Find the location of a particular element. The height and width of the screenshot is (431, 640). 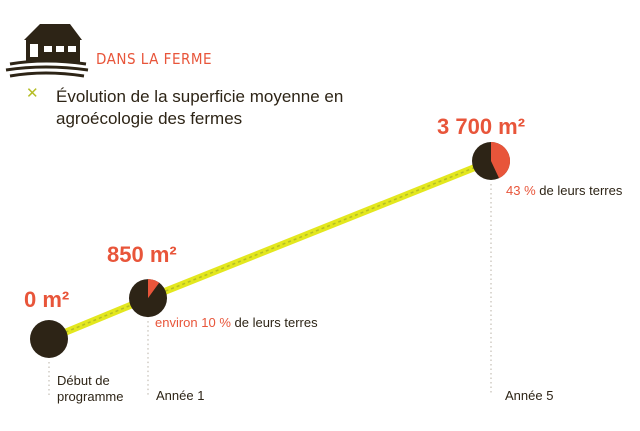

tick-label: programme is located at coordinates (90, 396).